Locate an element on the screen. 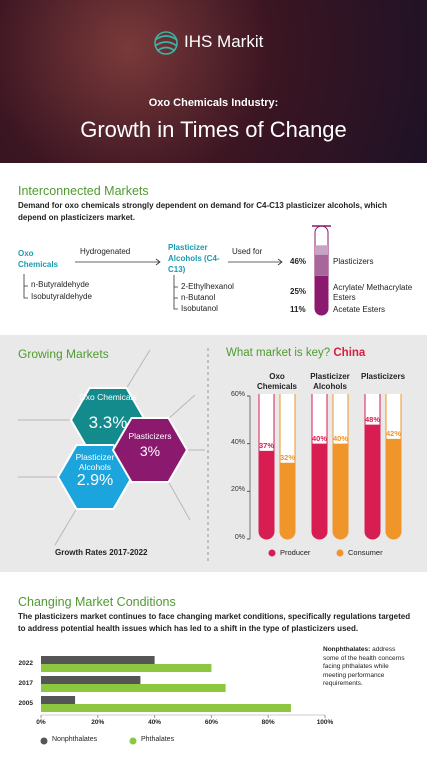  x-category-label: Plasticizer Alcohols is located at coordinates (330, 381).